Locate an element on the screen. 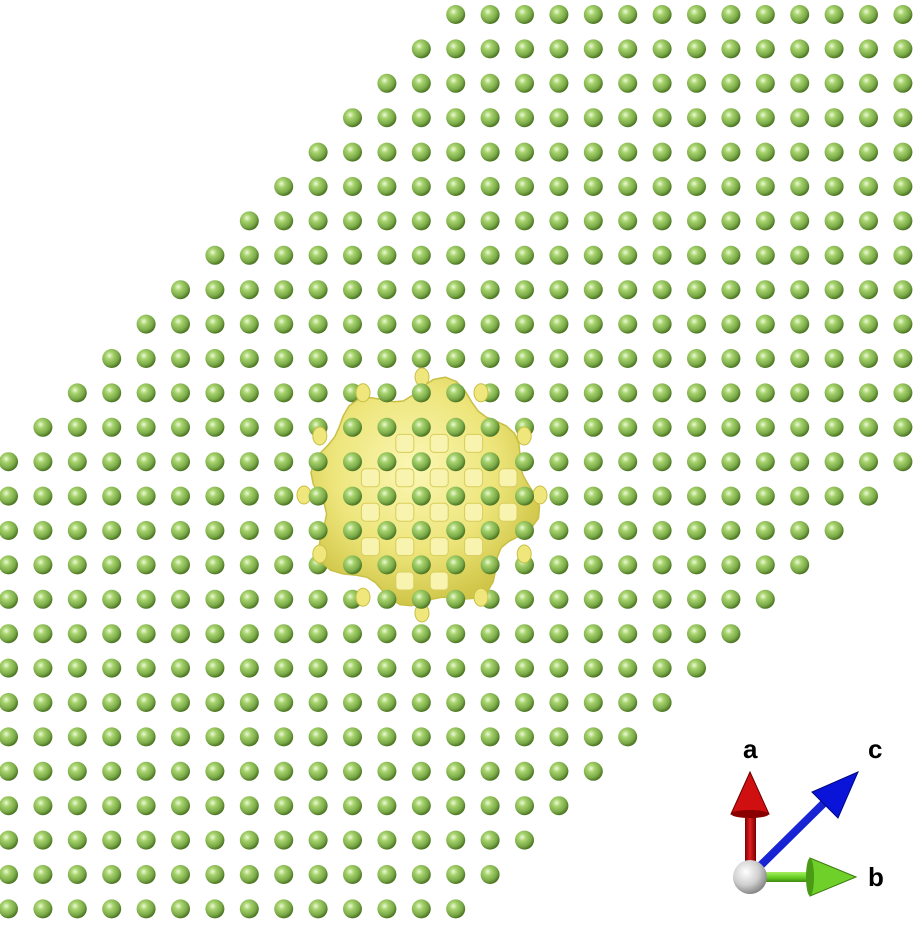 The height and width of the screenshot is (925, 918). isosurface-lobe is located at coordinates (363, 597).